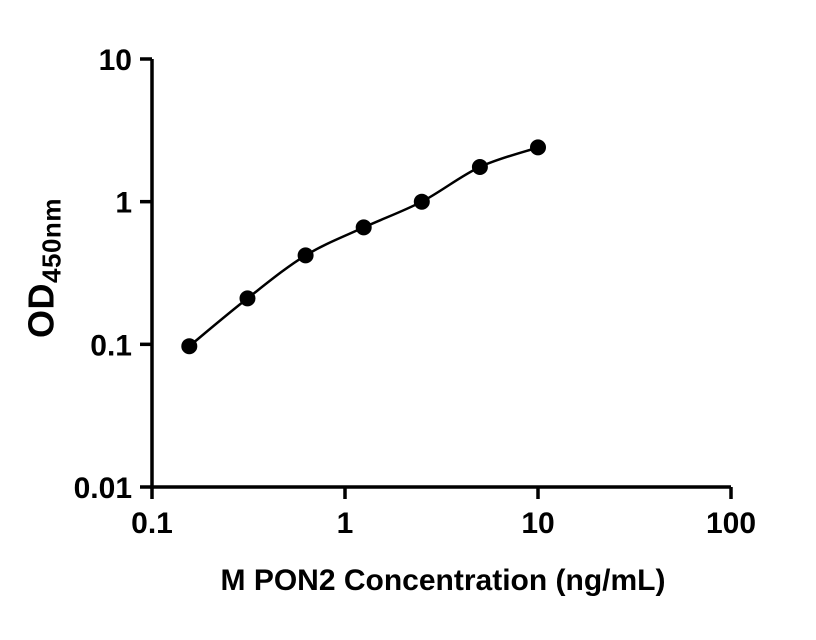  Describe the element at coordinates (123, 203) in the screenshot. I see `y-tick-label: 1` at that location.